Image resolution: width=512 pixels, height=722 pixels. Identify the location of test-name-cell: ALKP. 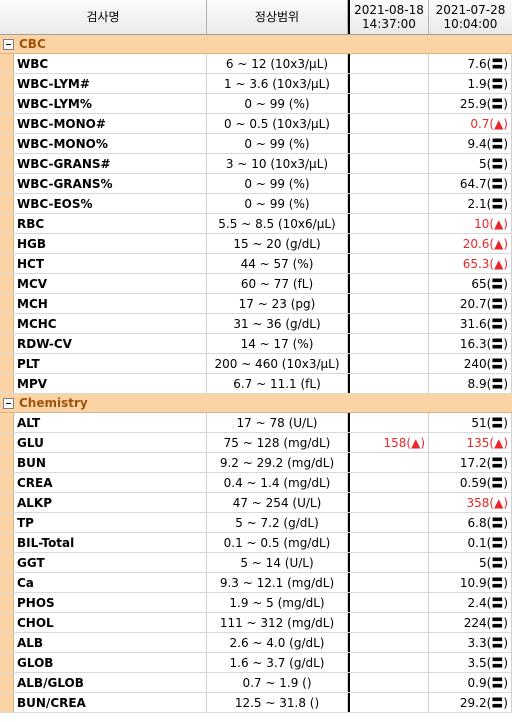
(110, 502).